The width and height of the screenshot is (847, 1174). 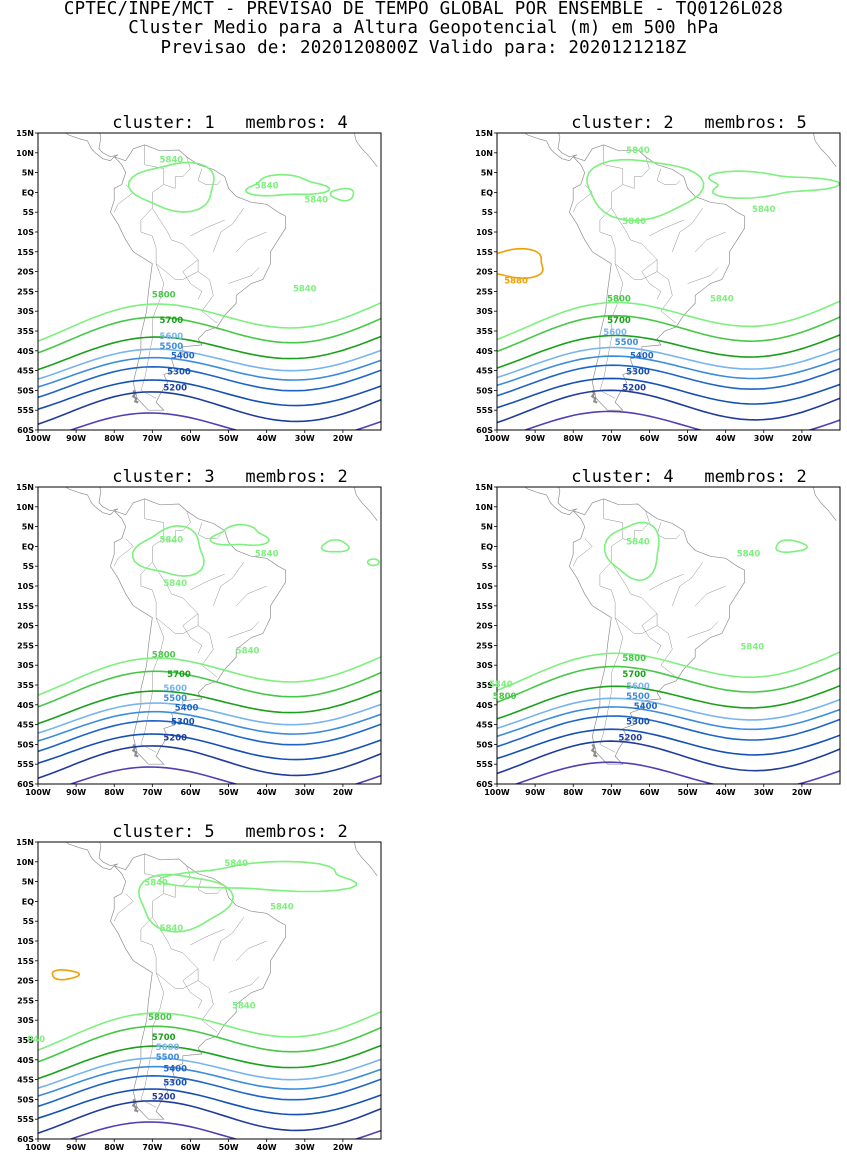 I want to click on panel-title: cluster: 4 membros: 2, so click(x=689, y=477).